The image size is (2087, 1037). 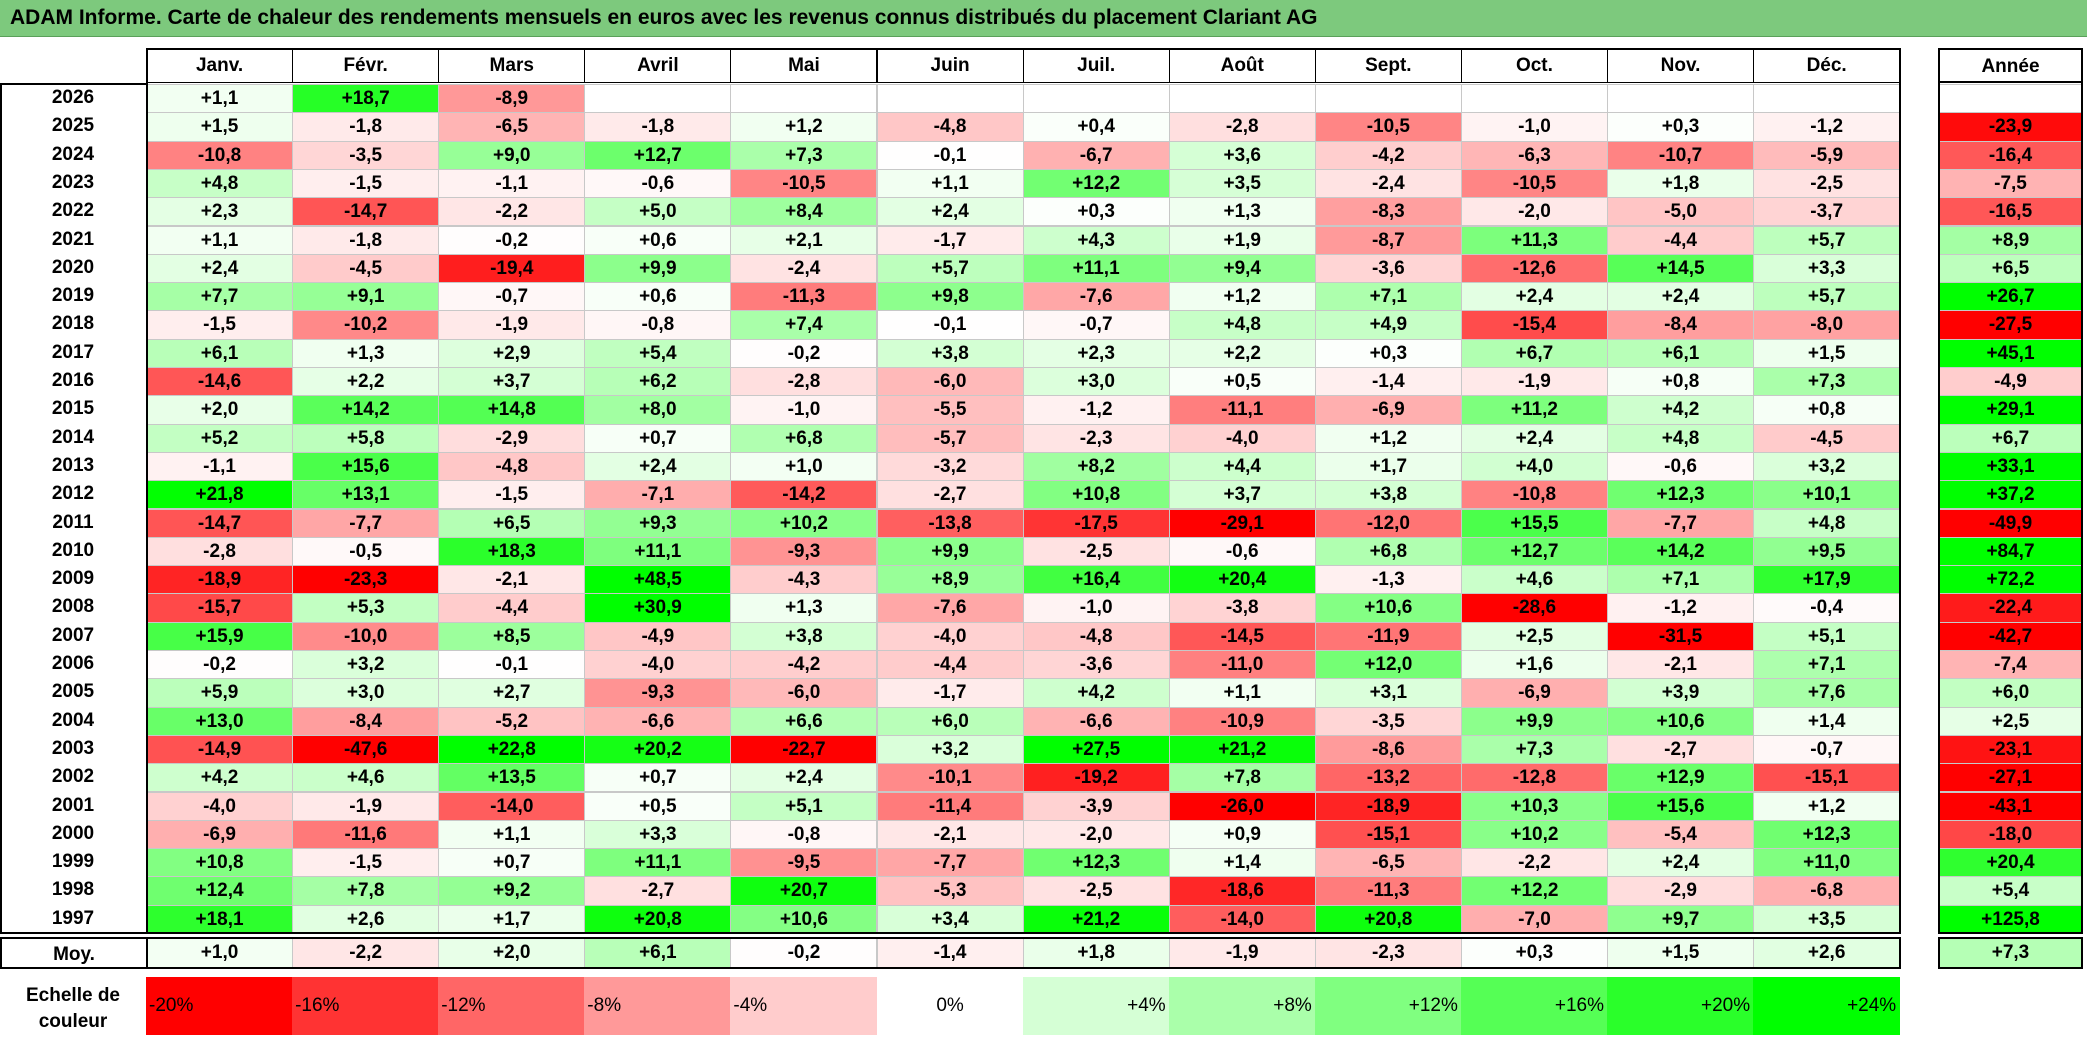 I want to click on year-label: 2010, so click(x=73, y=550).